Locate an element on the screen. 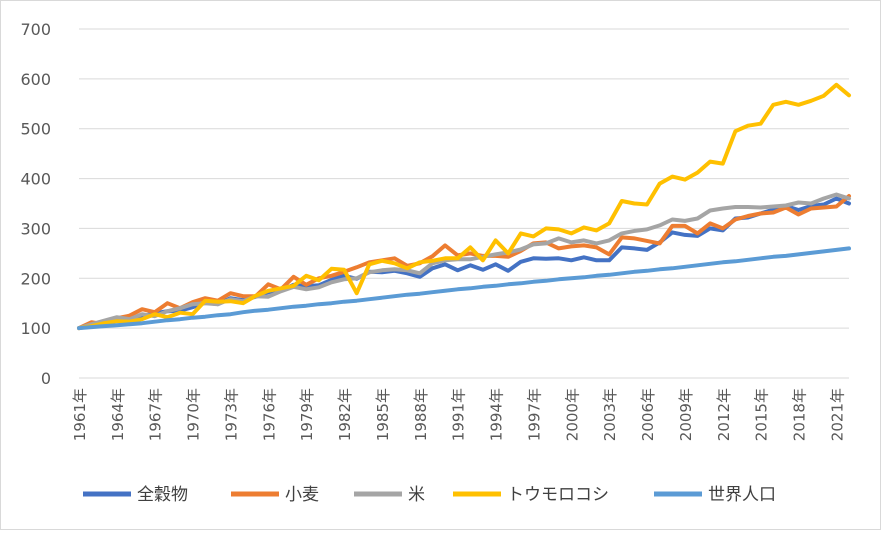 Image resolution: width=881 pixels, height=533 pixels. x-tick-label: 2021年 is located at coordinates (837, 414).